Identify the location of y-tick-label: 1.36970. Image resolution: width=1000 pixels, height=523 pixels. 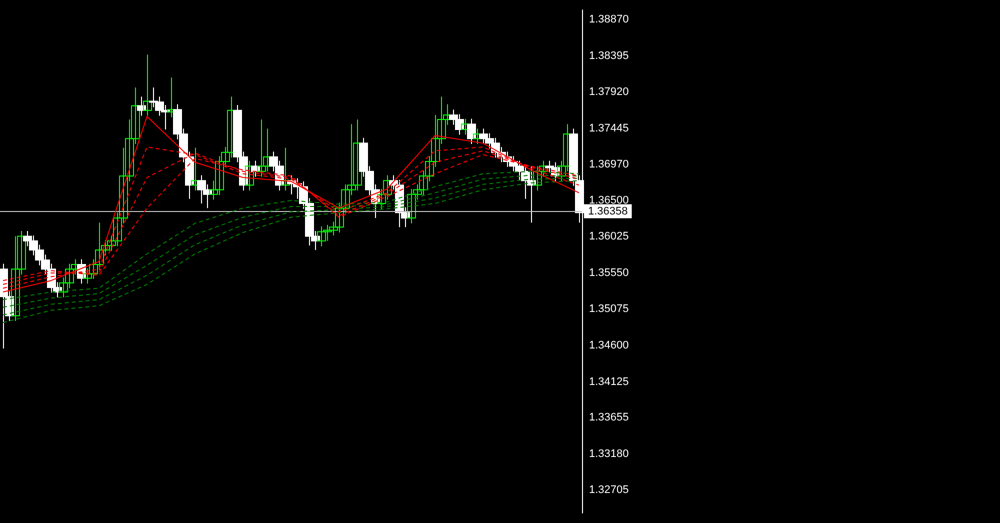
(609, 164).